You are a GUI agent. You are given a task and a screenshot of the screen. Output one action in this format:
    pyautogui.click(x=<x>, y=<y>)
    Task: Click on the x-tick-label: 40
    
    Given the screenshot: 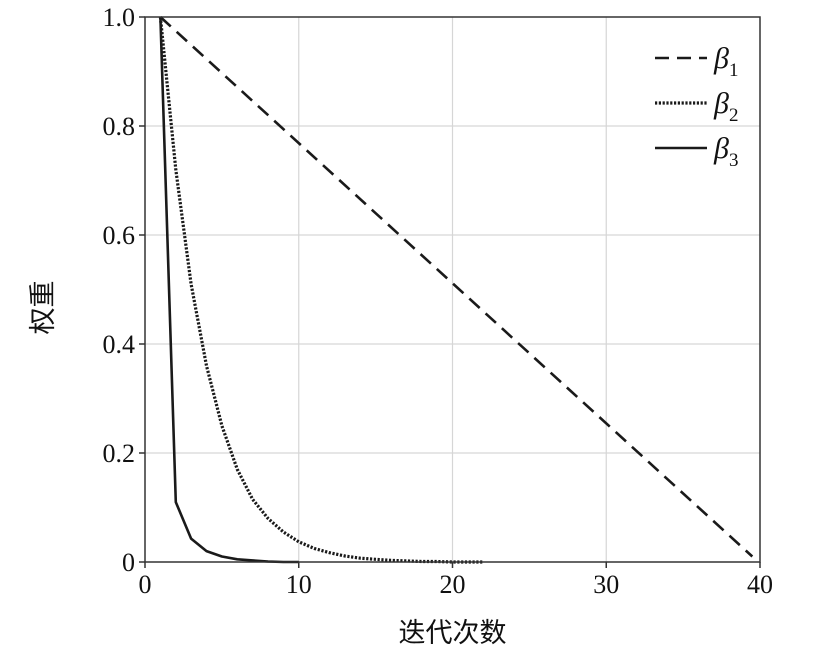 What is the action you would take?
    pyautogui.click(x=760, y=584)
    